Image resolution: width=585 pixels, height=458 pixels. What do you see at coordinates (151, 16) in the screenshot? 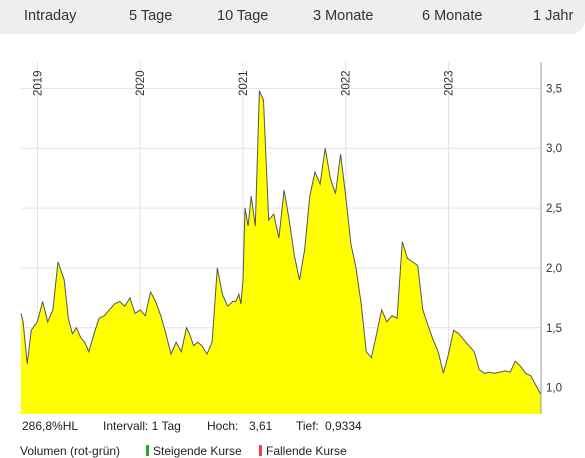
I see `tab-5-tage: 5 Tage` at bounding box center [151, 16].